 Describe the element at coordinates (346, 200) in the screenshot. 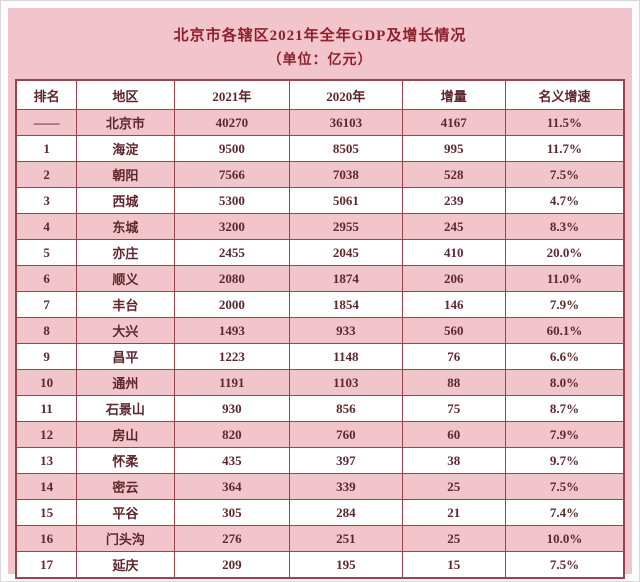

I see `table-cell: 5061` at that location.